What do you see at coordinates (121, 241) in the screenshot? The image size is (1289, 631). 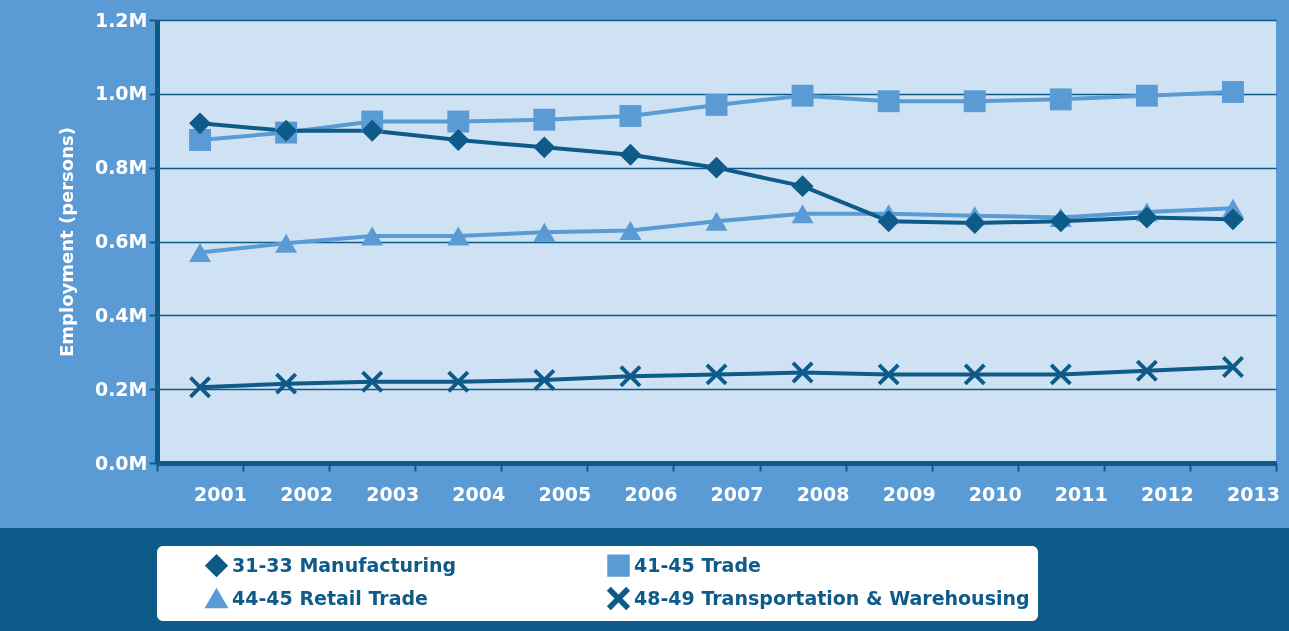 I see `y-tick-label: 0.6M` at bounding box center [121, 241].